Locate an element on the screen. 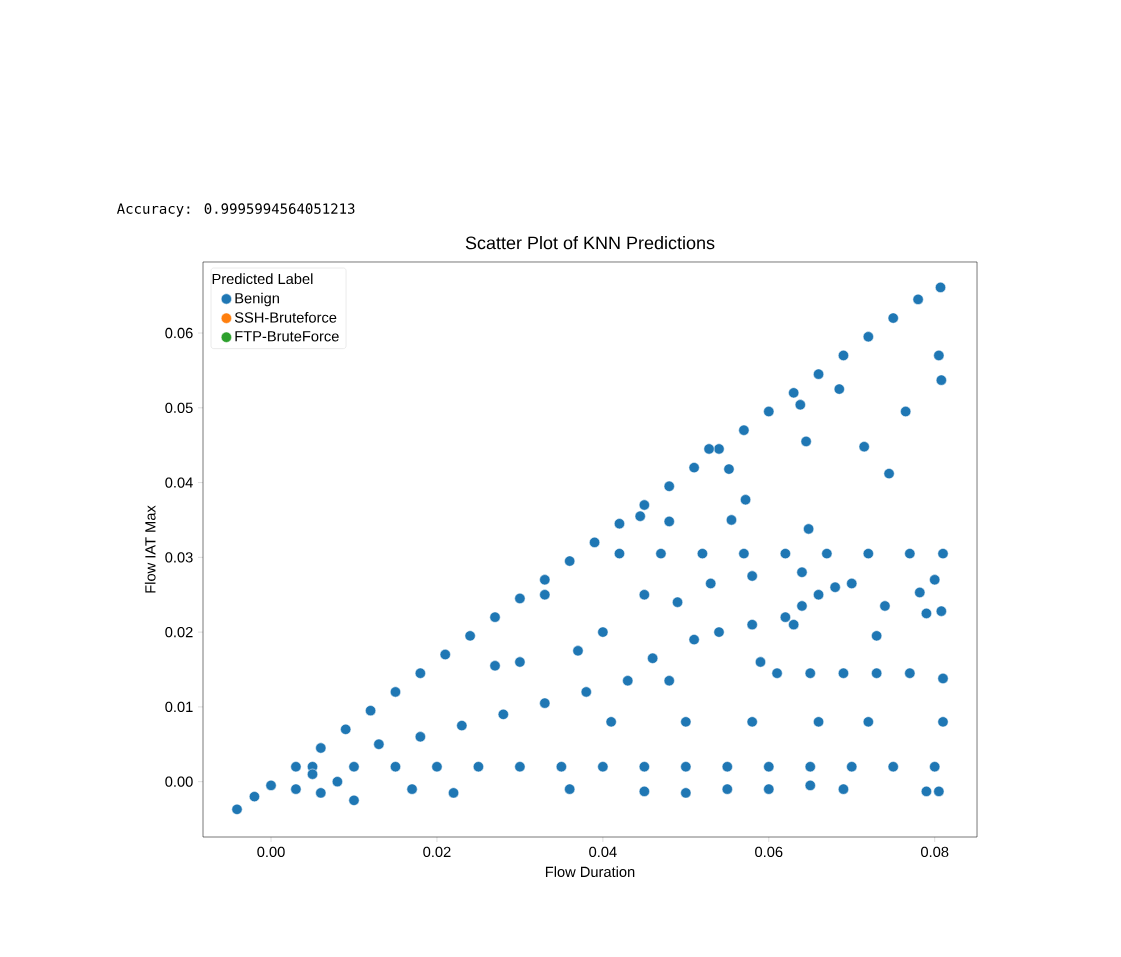  x-tick-label: 0.06 is located at coordinates (769, 852).